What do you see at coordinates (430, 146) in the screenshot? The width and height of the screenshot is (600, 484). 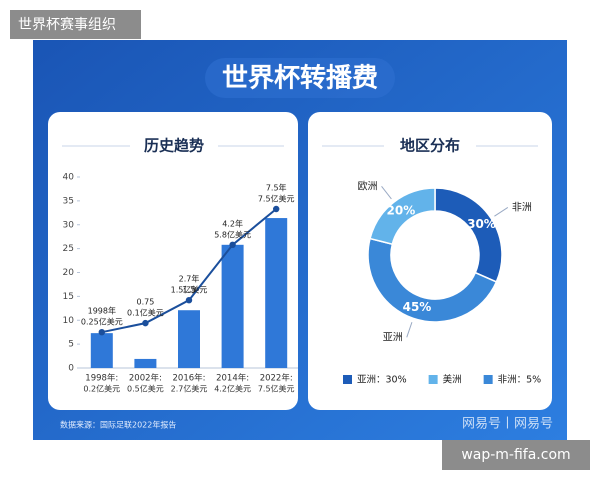 I see `card-title: 地区分布` at bounding box center [430, 146].